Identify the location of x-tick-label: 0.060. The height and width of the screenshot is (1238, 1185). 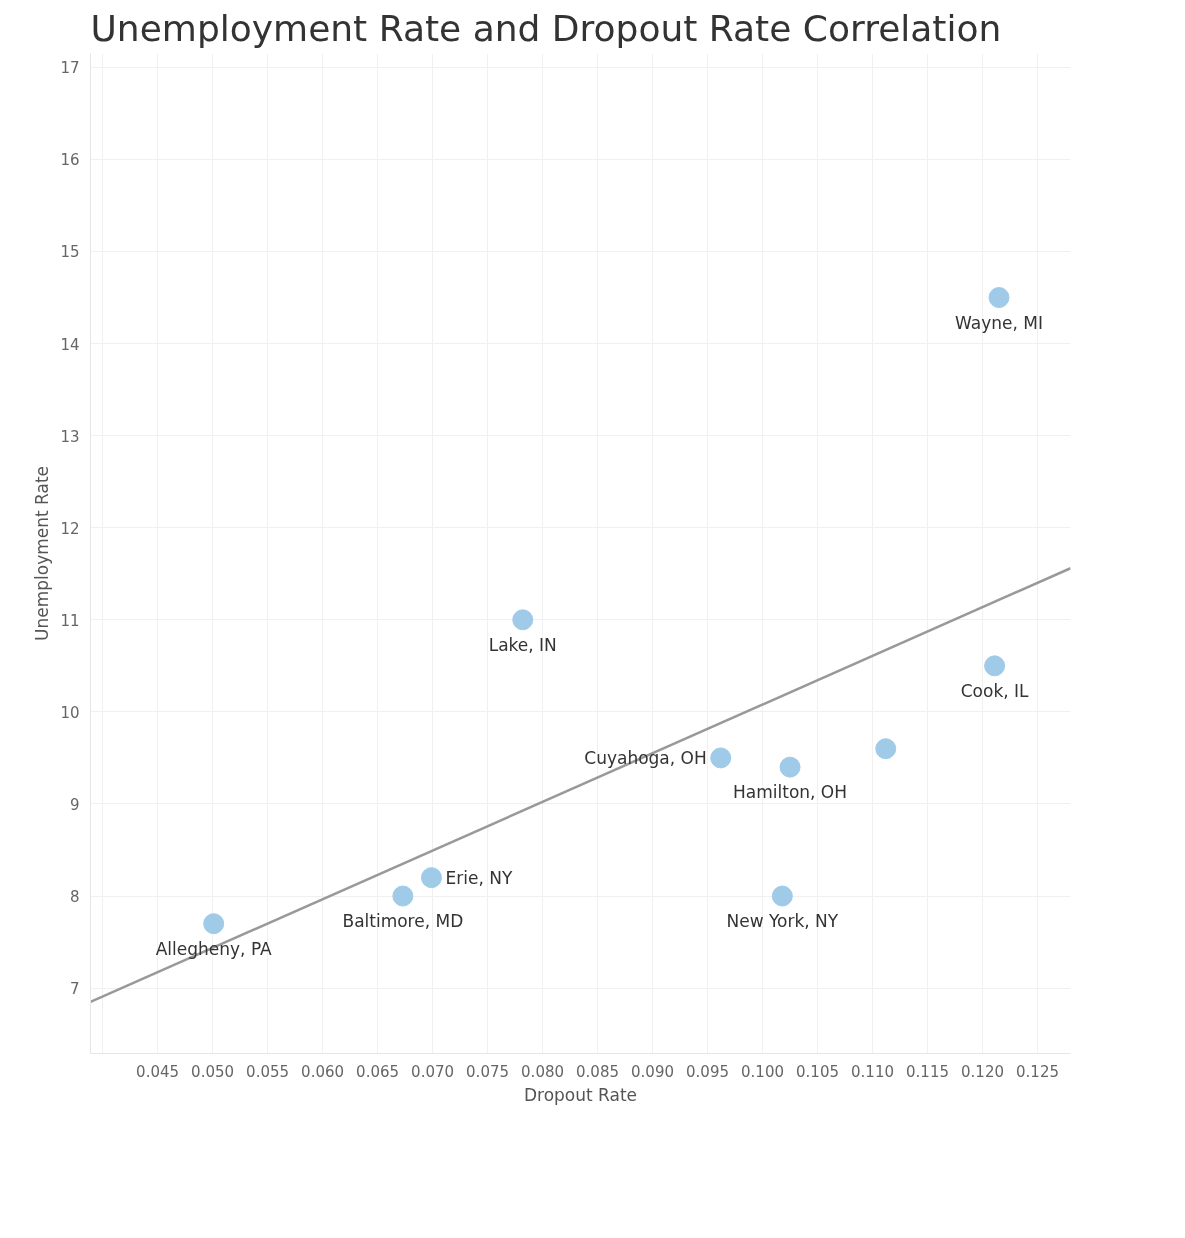
(323, 1071).